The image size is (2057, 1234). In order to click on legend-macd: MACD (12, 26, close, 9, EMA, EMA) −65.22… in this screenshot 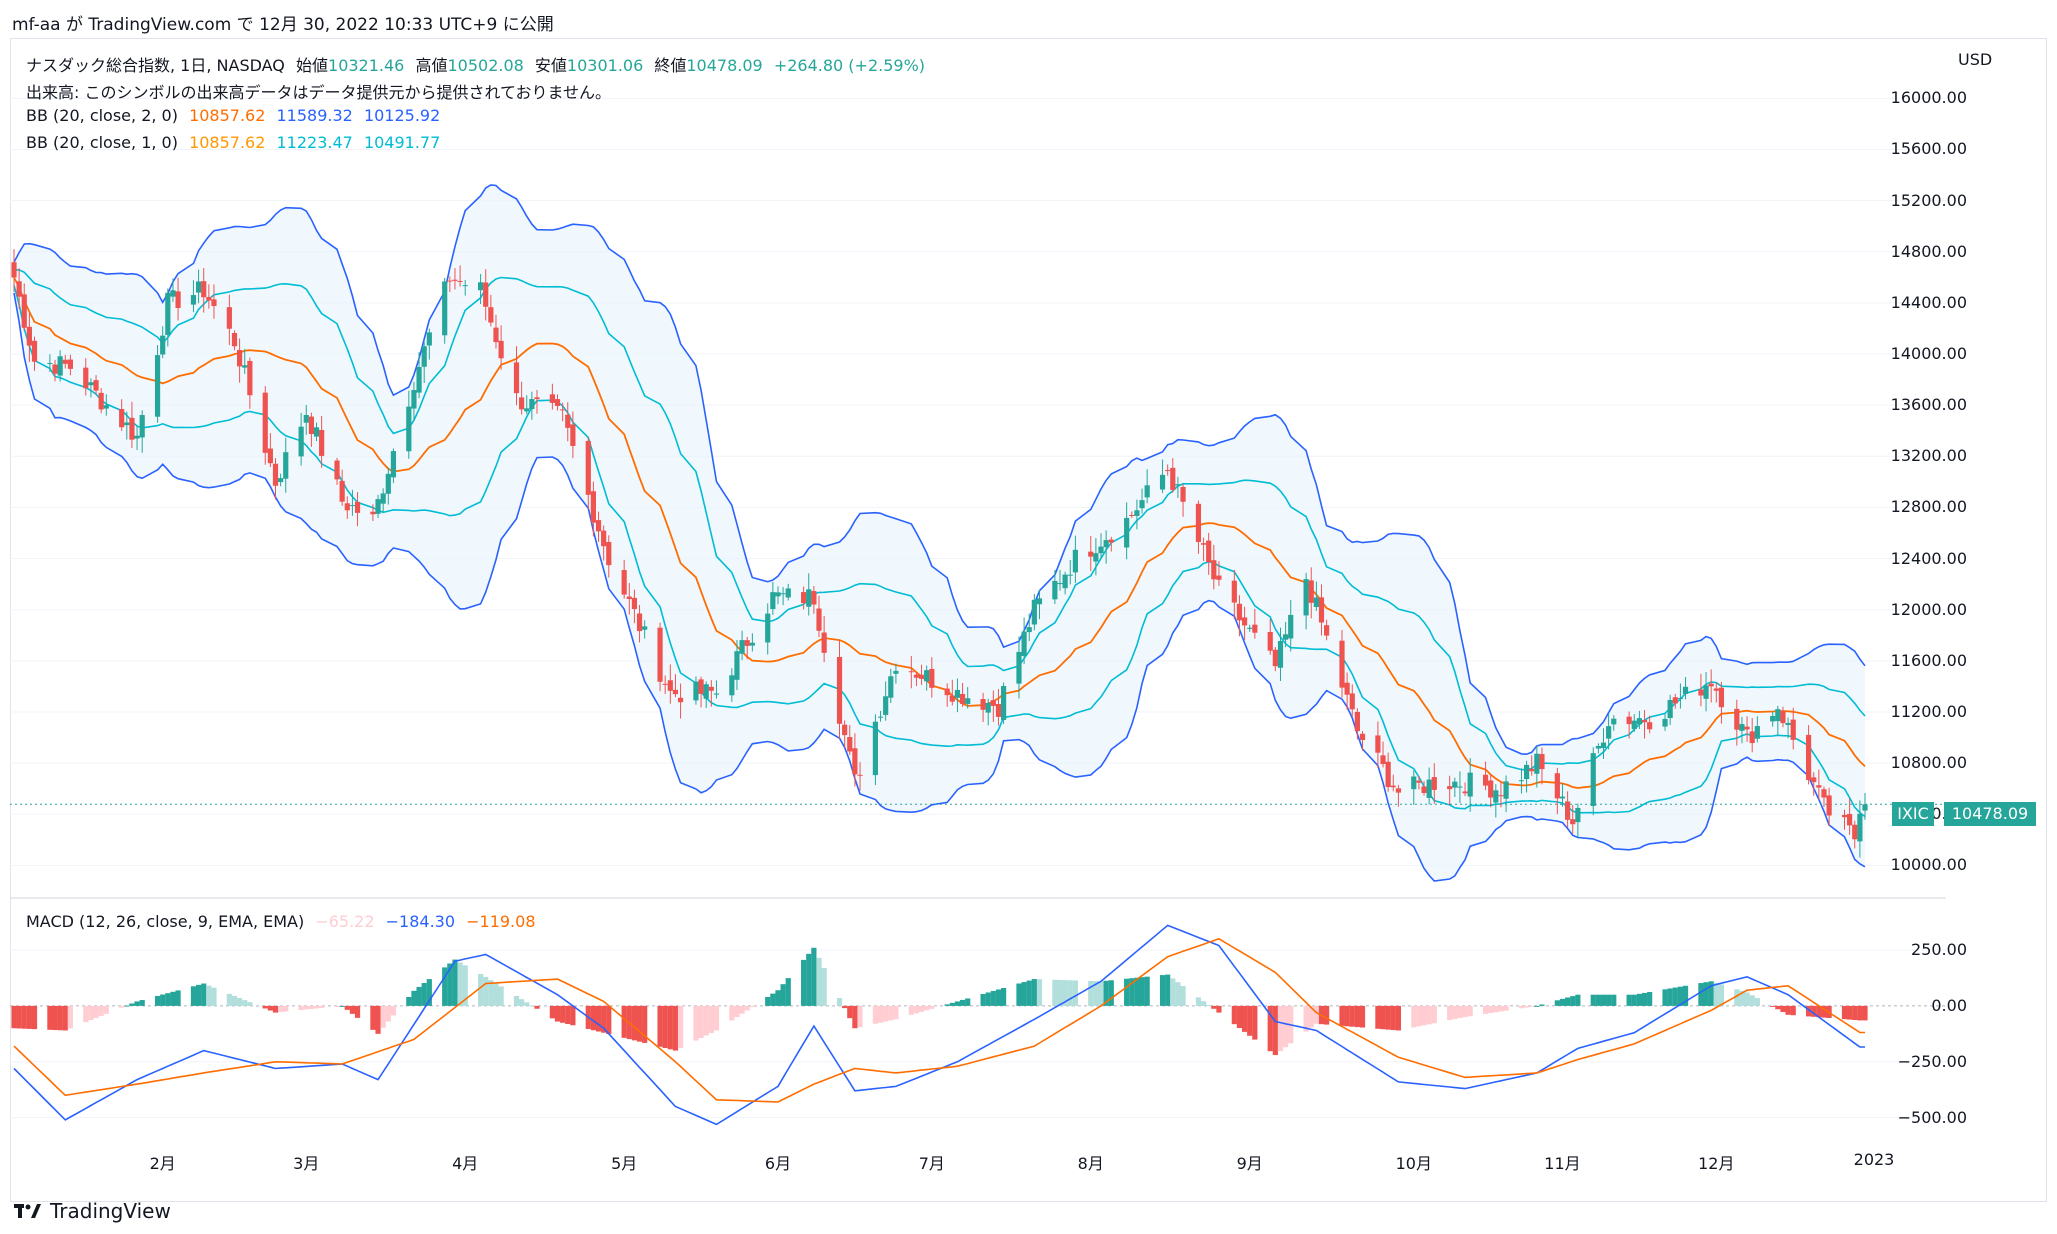, I will do `click(284, 921)`.